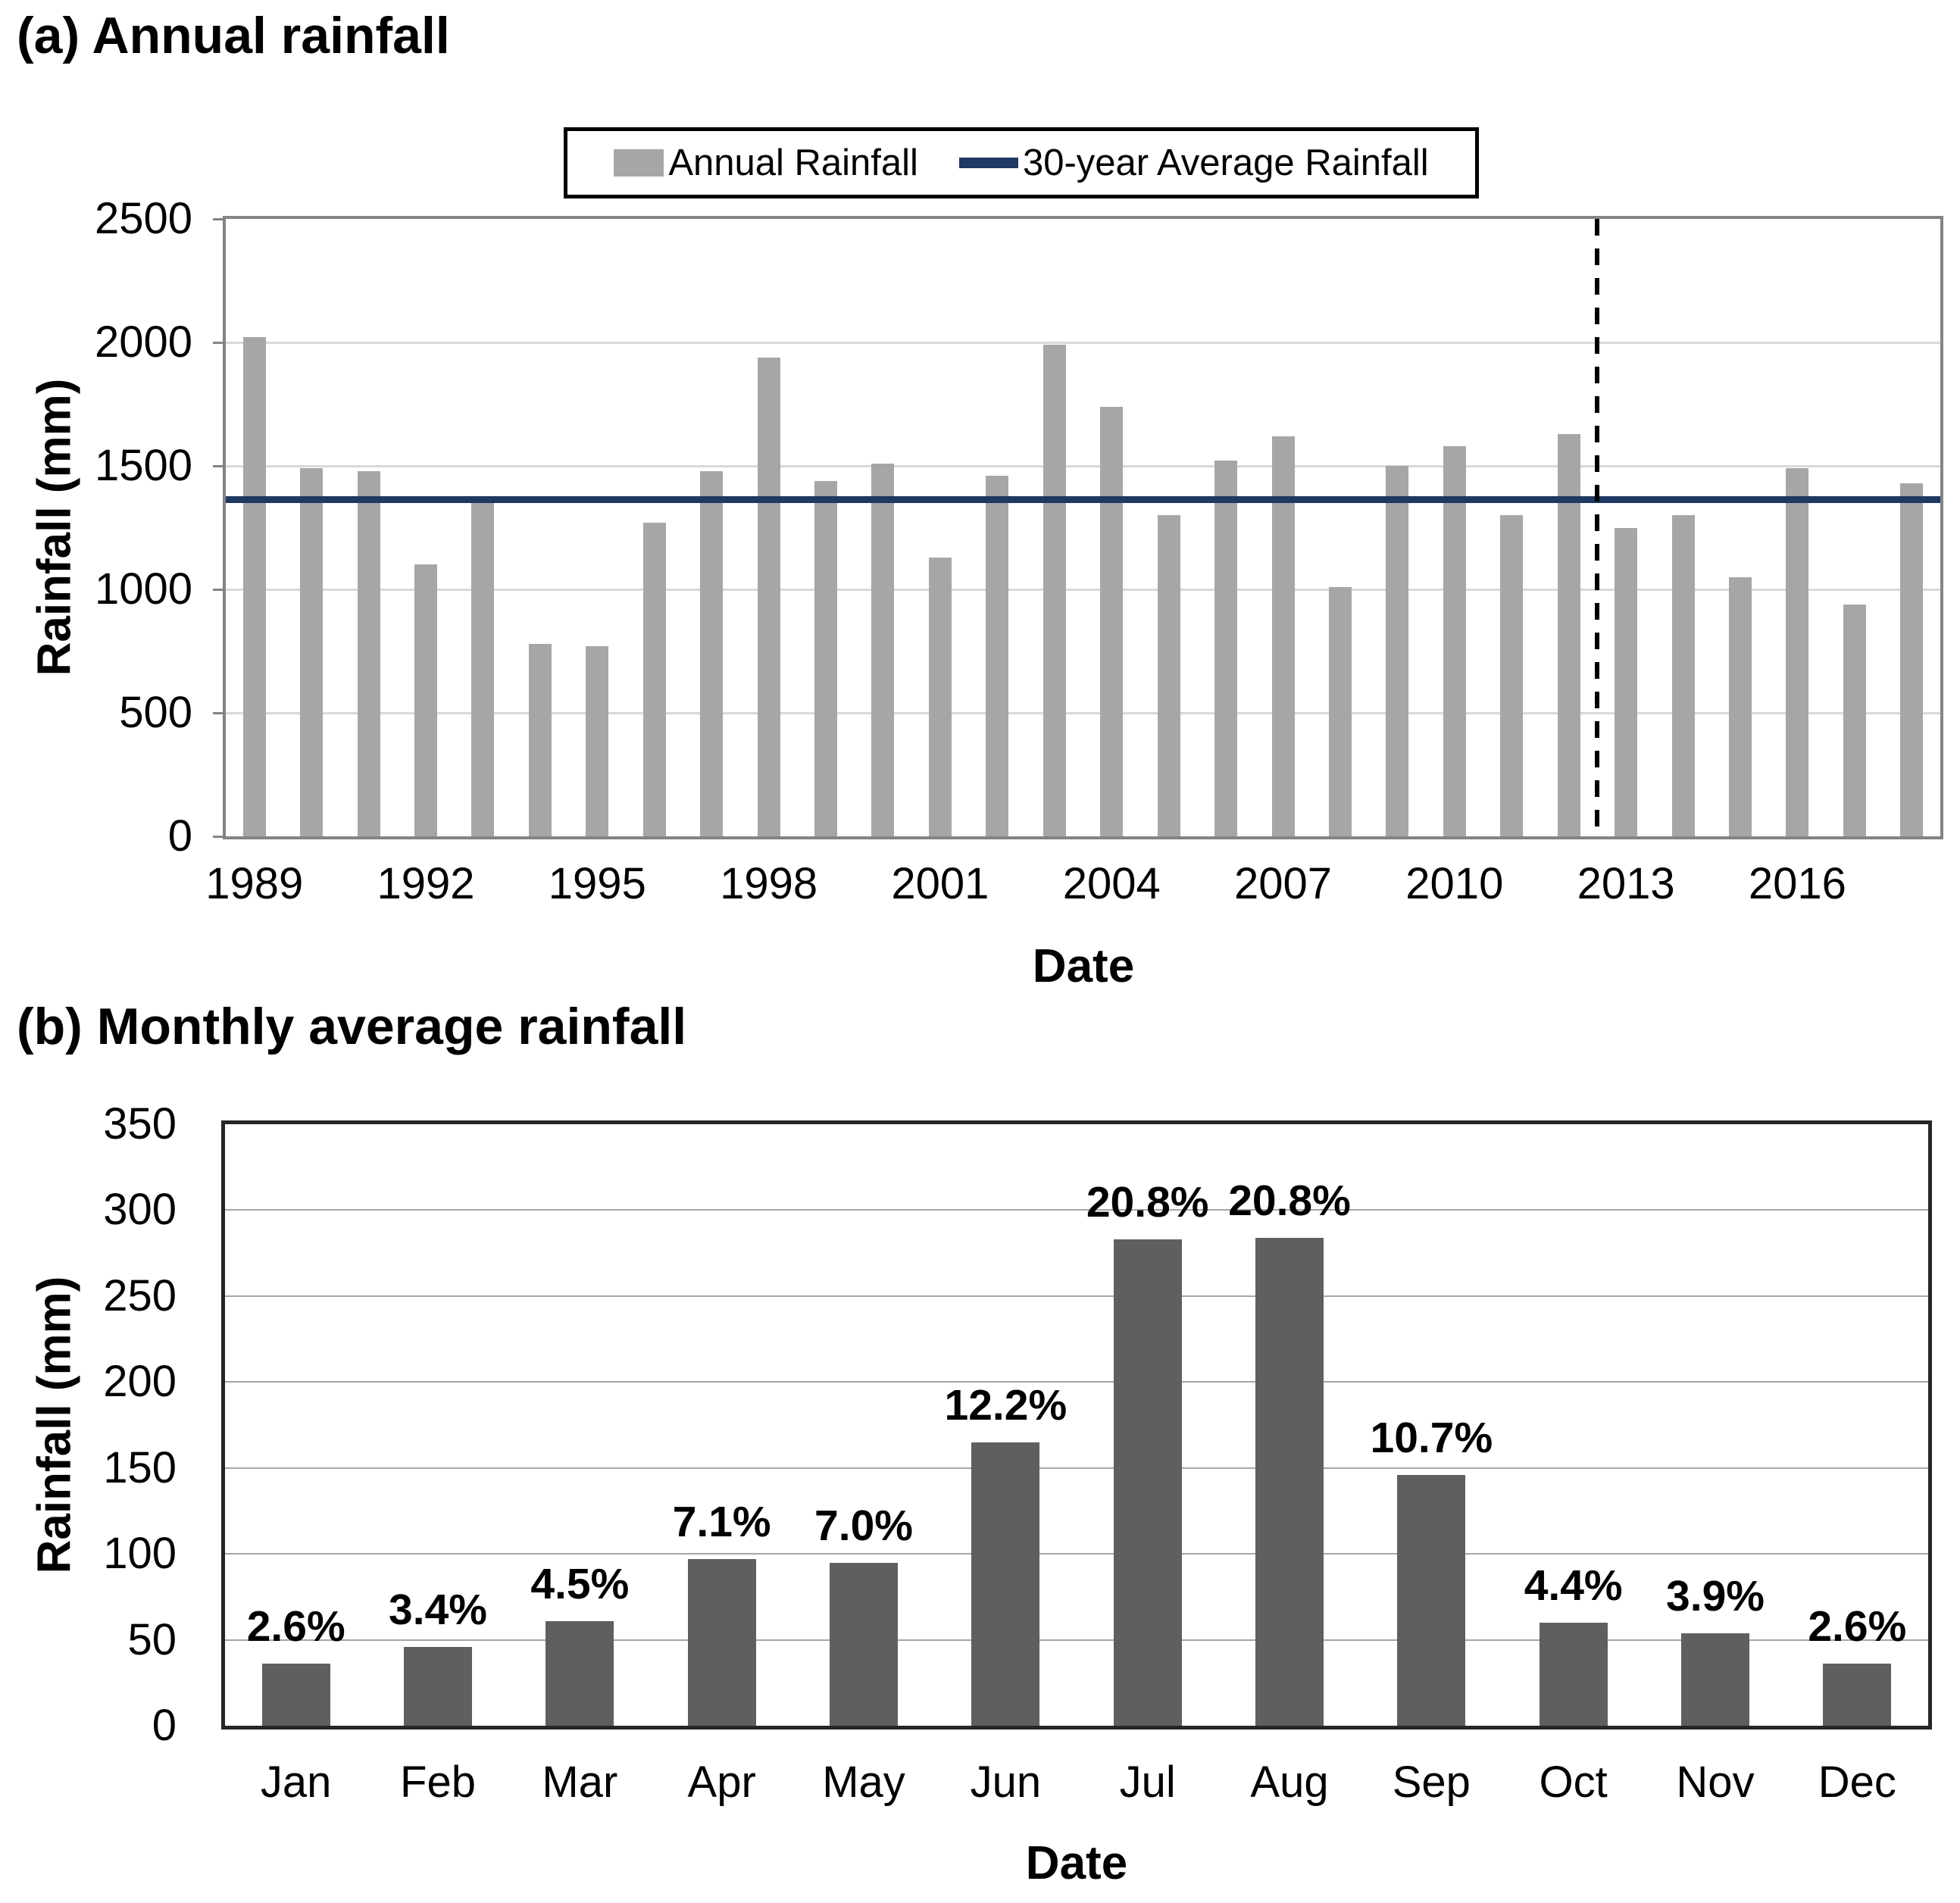  Describe the element at coordinates (1715, 1782) in the screenshot. I see `x-tick-label: Nov` at that location.